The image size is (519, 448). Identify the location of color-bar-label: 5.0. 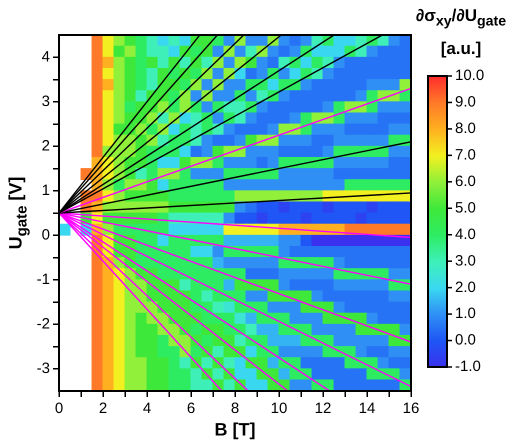
(465, 207).